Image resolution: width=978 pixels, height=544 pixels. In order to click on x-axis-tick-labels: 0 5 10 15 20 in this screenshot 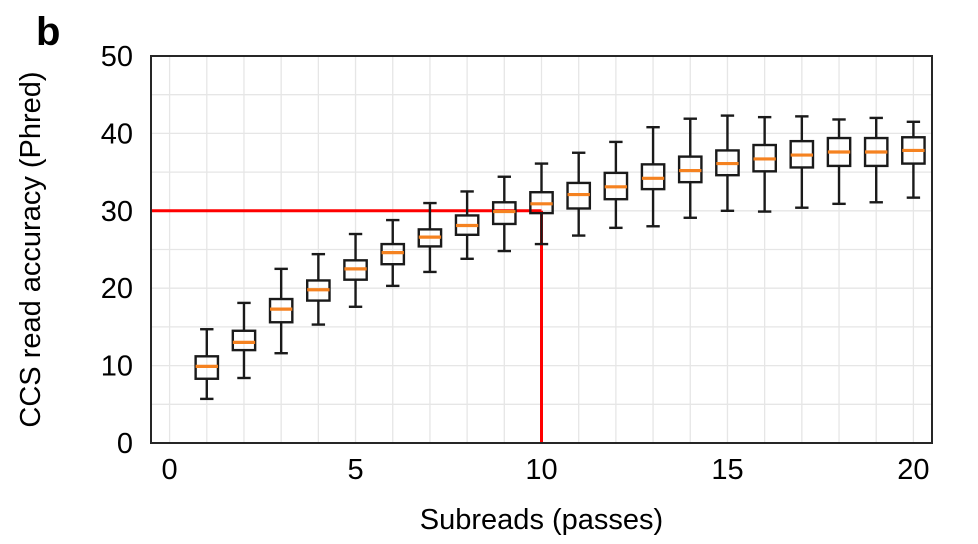, I will do `click(546, 470)`.